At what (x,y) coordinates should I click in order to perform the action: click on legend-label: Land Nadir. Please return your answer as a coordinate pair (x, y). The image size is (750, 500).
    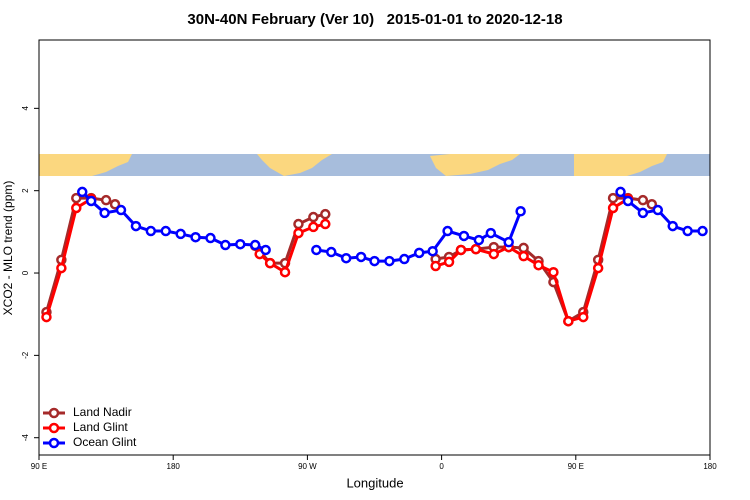
    Looking at the image, I should click on (102, 412).